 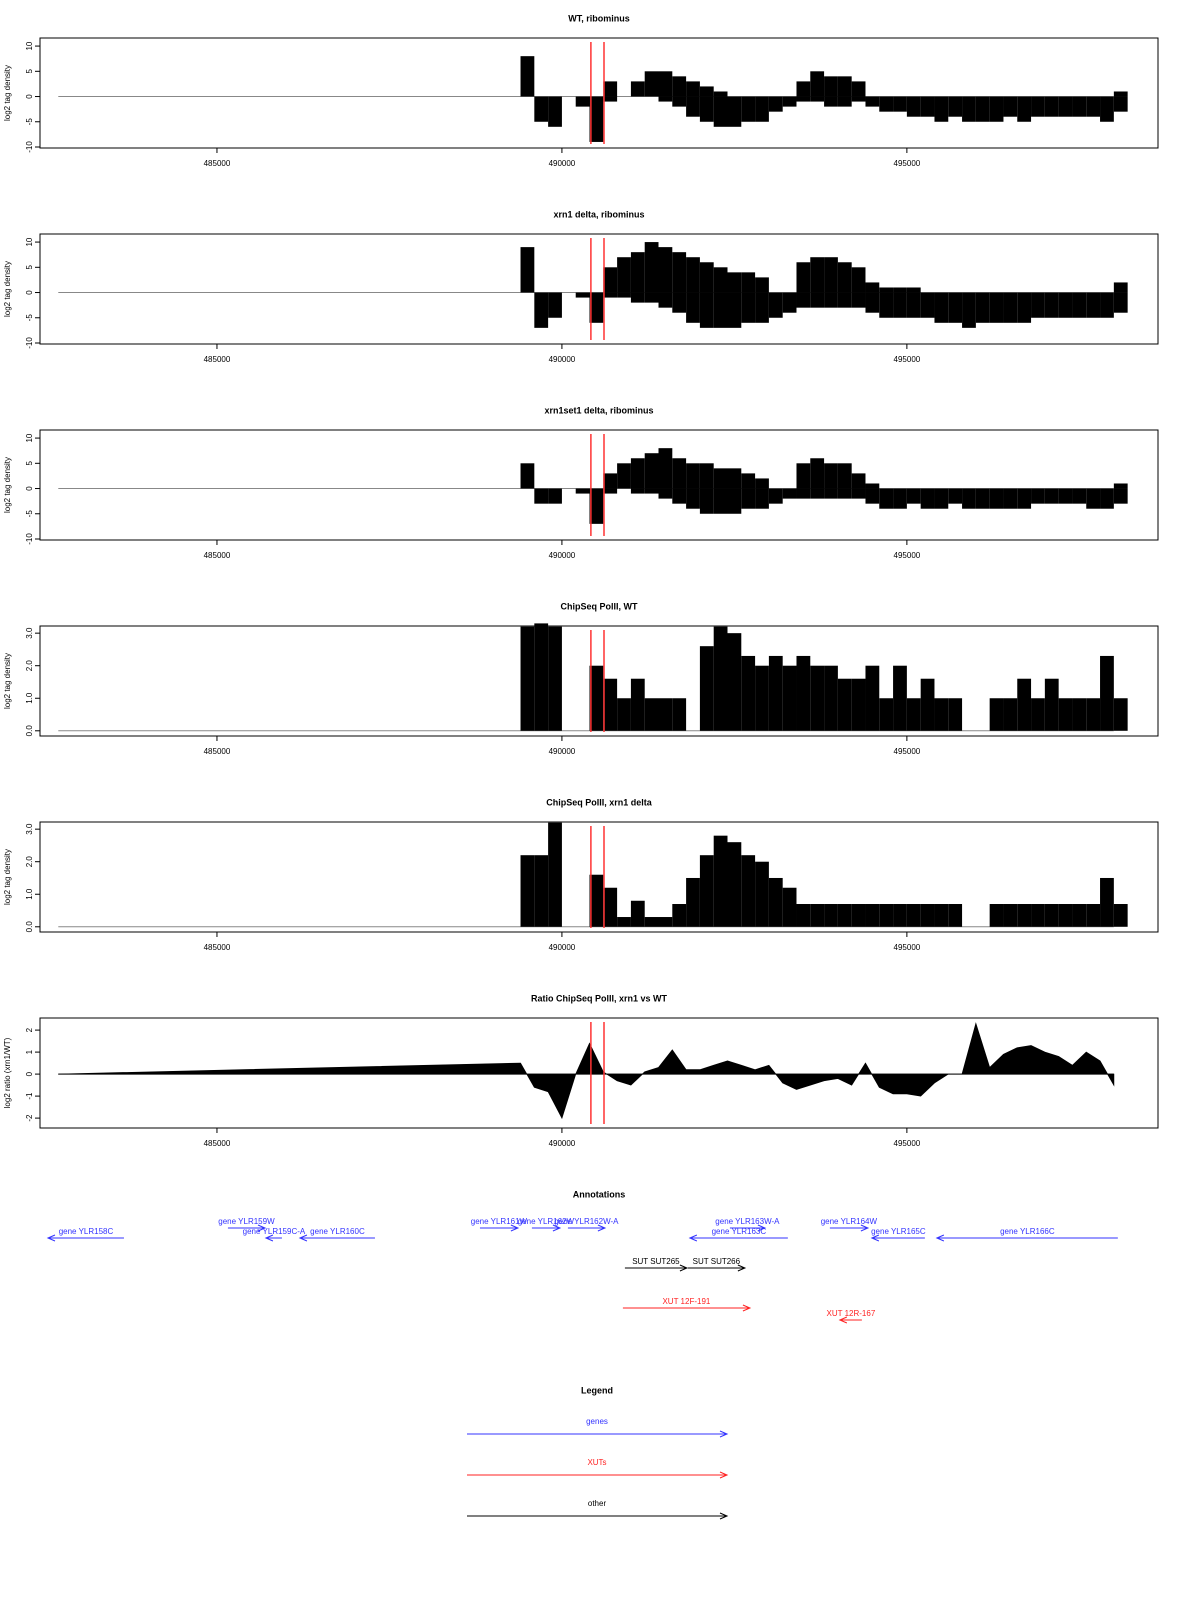 What do you see at coordinates (546, 1221) in the screenshot?
I see `feature-label: gene YLR162W` at bounding box center [546, 1221].